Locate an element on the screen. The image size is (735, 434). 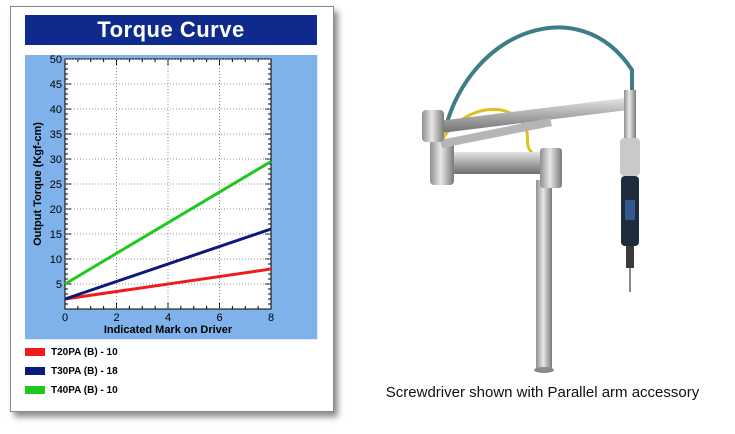
y-tick-label: 45 is located at coordinates (56, 85).